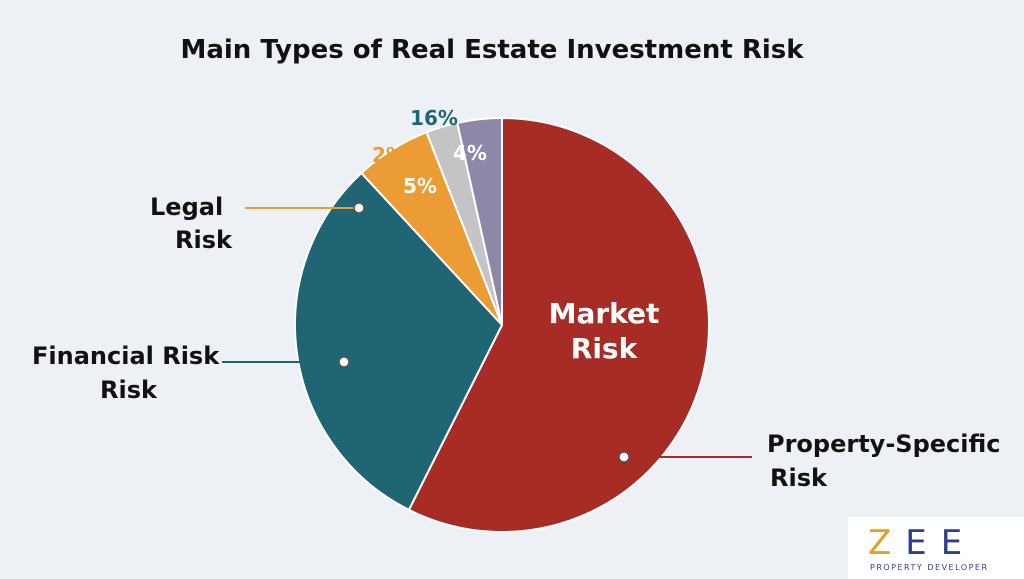  I want to click on company-logo: ZEE PROPERTY DEVELOPER, so click(936, 548).